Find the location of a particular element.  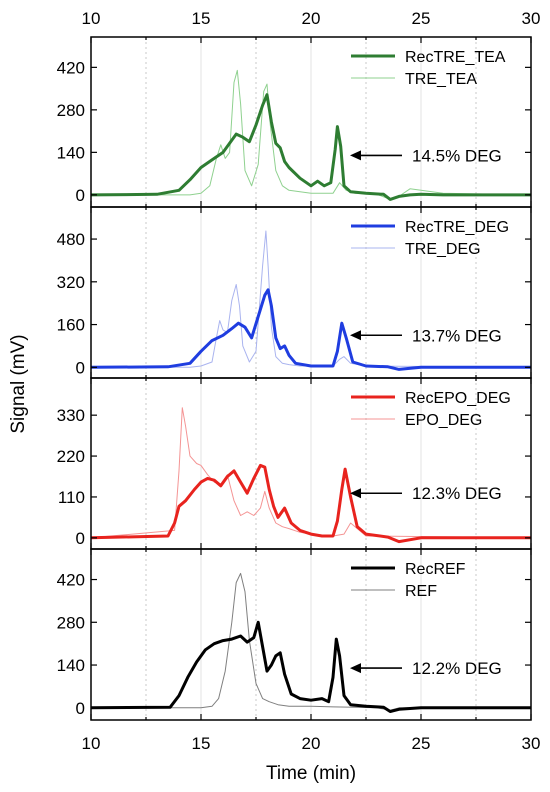

x-tick-label-top: 15 is located at coordinates (201, 18).